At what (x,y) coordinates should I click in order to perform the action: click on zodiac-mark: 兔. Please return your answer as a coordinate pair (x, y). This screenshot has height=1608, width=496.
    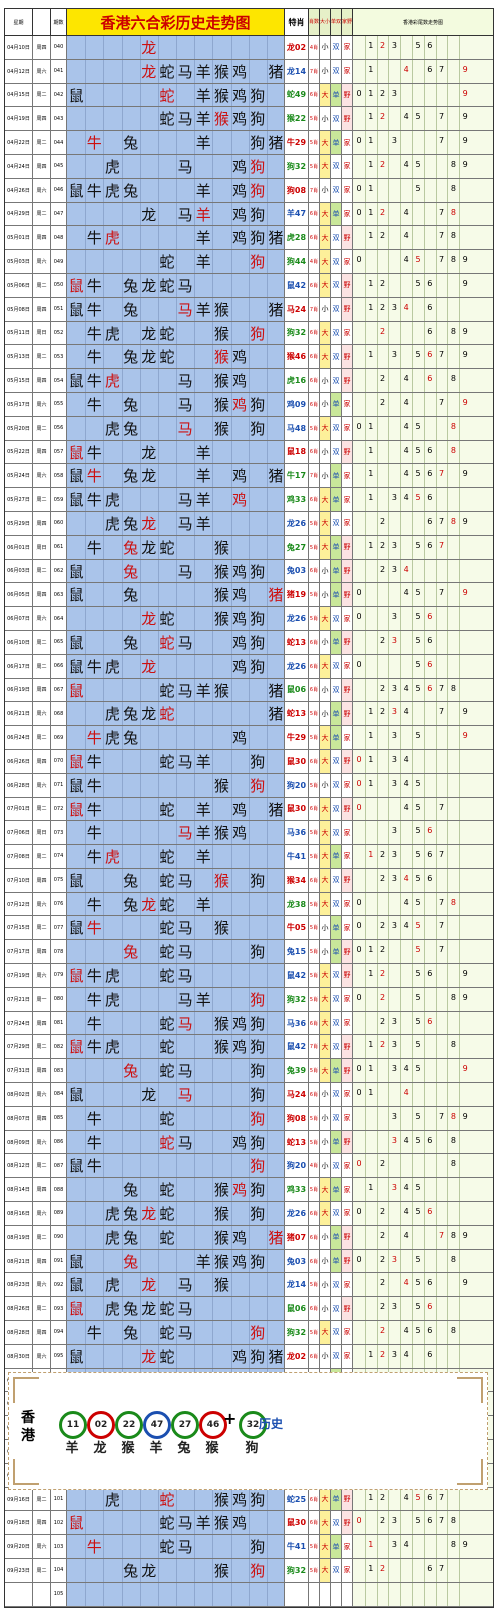
    Looking at the image, I should click on (131, 428).